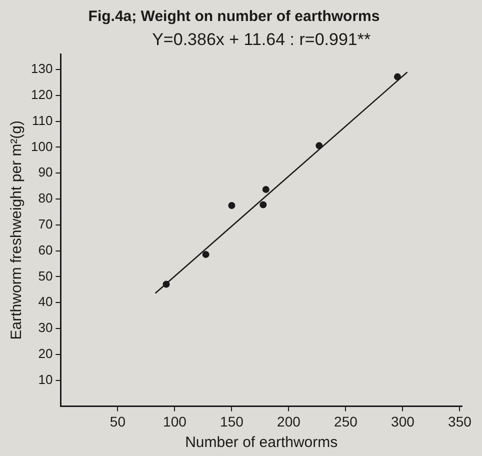 This screenshot has width=482, height=456. Describe the element at coordinates (261, 40) in the screenshot. I see `text: Y=0.386x + 11.64 : r=0.991**` at that location.